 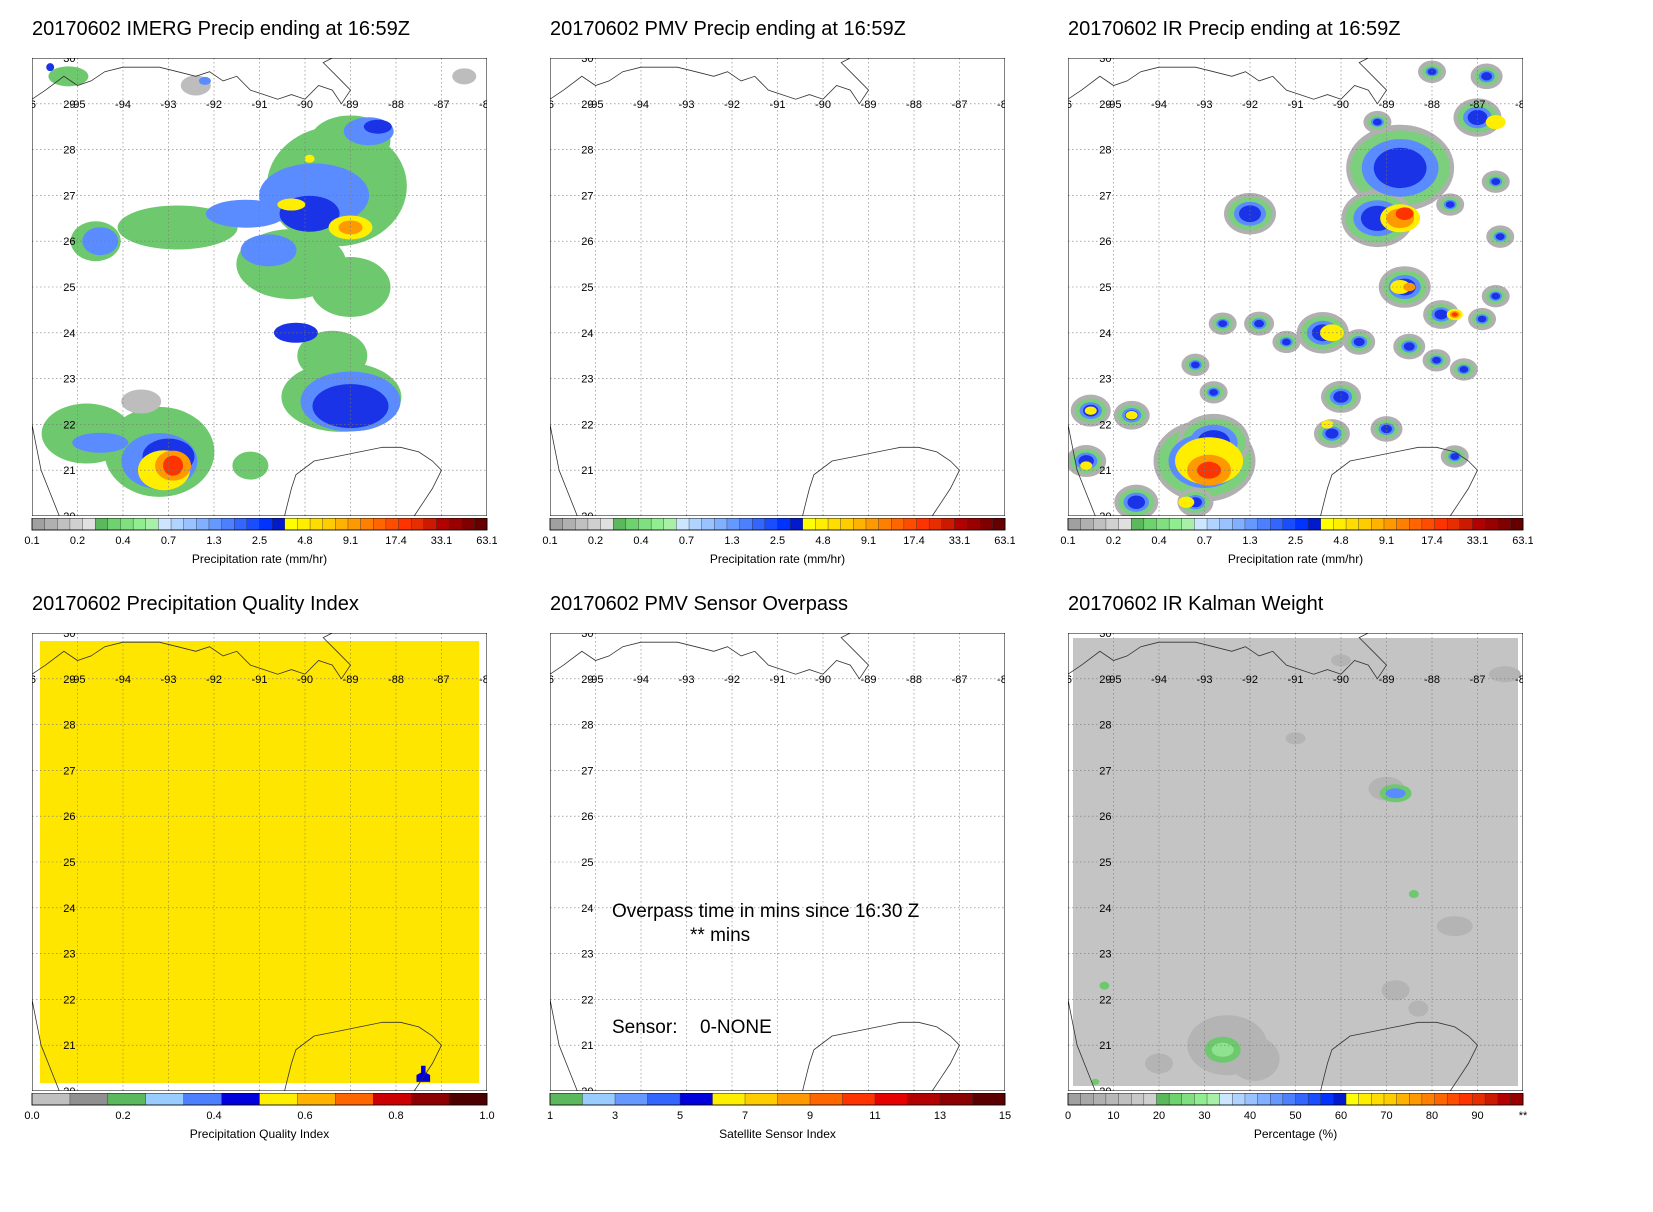 I want to click on lat-tick-label: 23, so click(x=1105, y=955).